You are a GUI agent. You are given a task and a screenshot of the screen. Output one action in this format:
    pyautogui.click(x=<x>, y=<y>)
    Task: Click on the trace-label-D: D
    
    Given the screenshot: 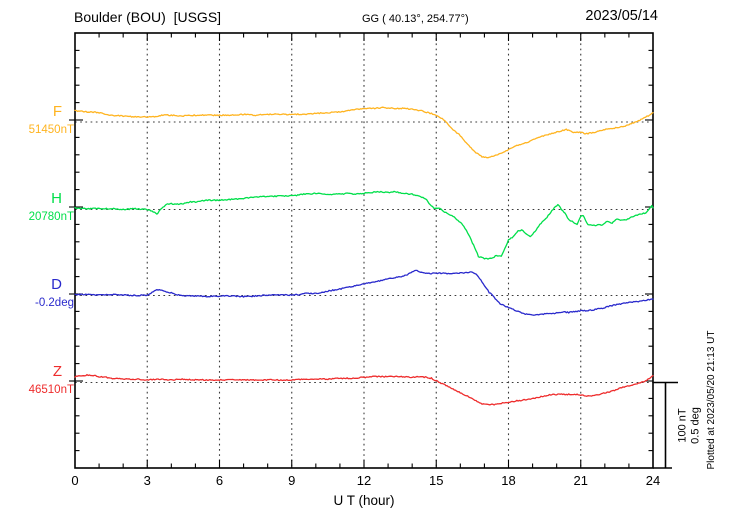 What is the action you would take?
    pyautogui.click(x=56, y=284)
    